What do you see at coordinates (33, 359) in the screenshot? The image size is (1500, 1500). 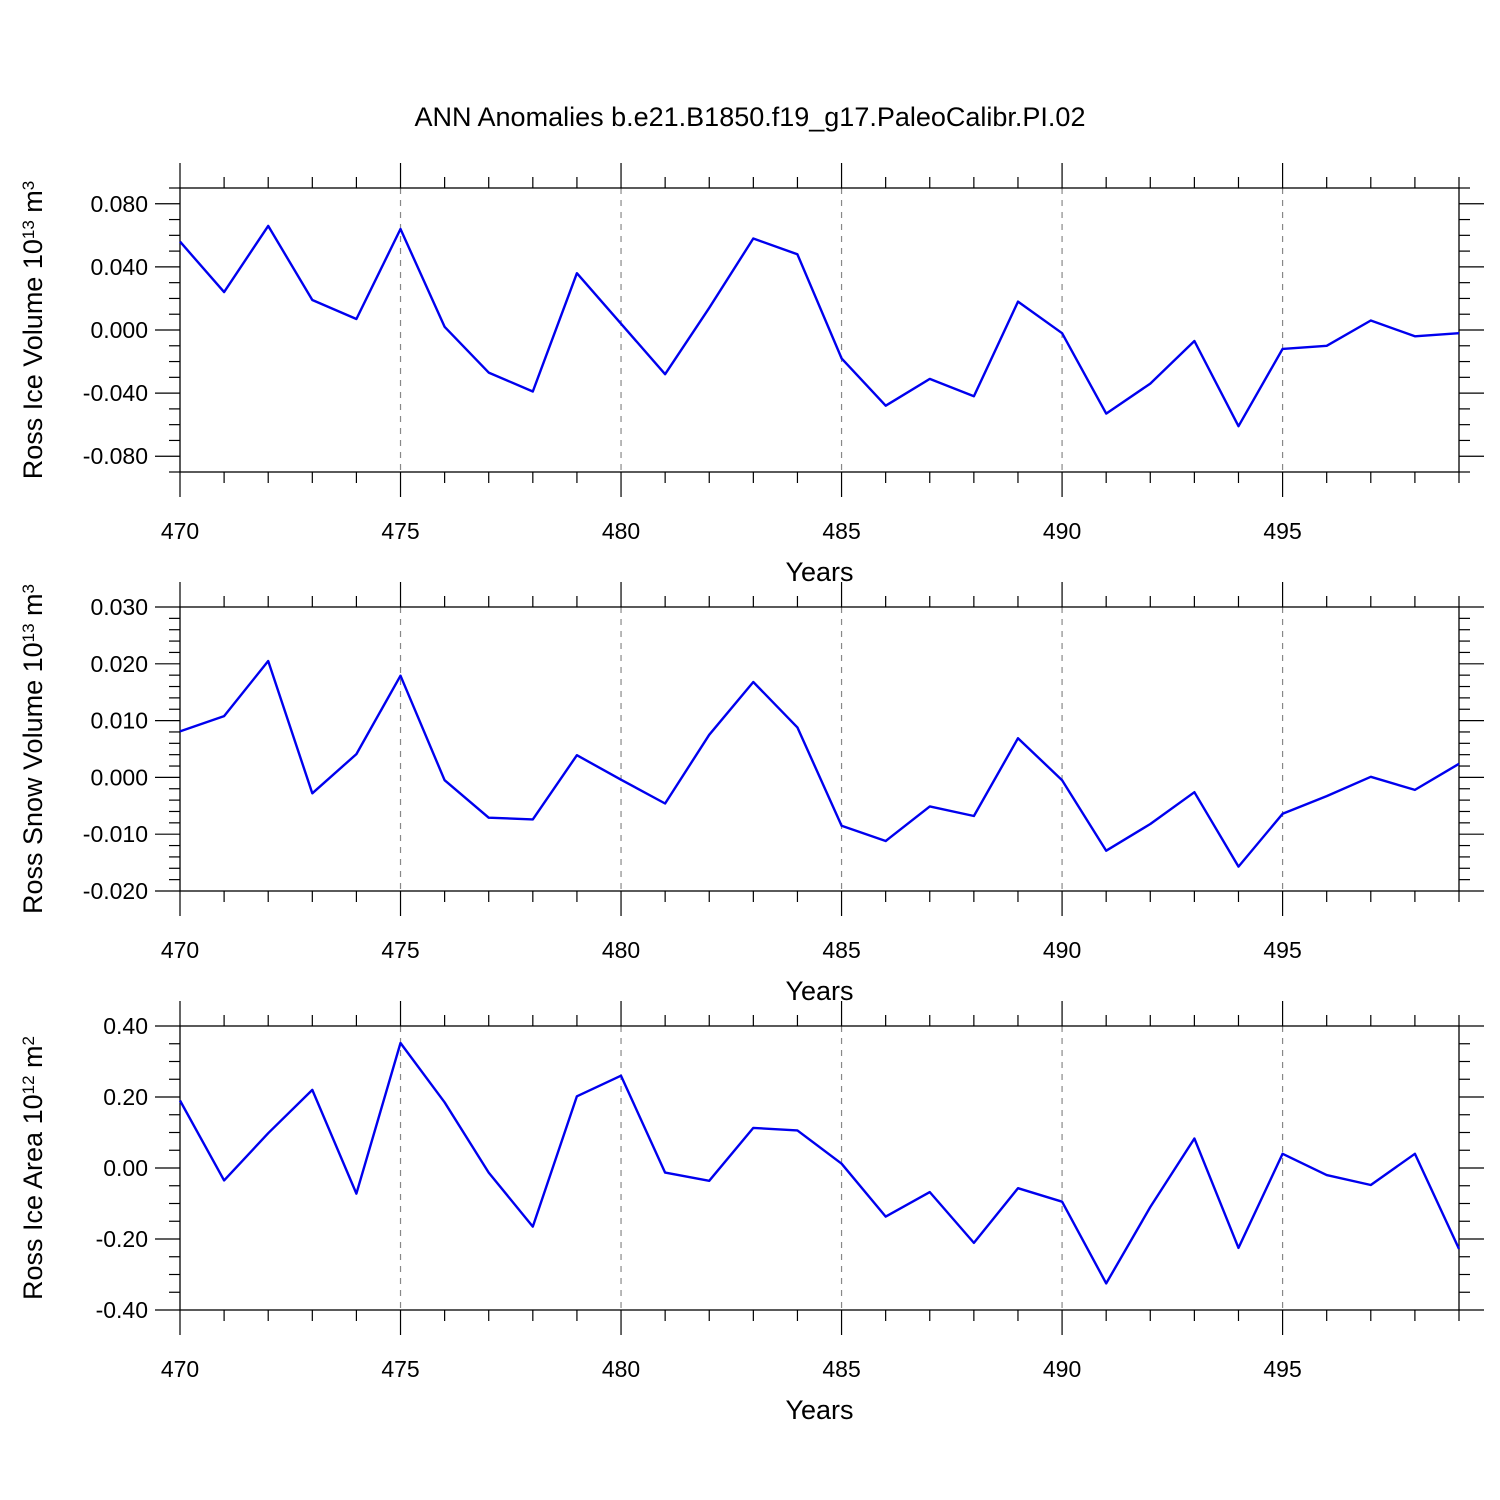 I see `y-label-part: Ross Ice Volume 10` at bounding box center [33, 359].